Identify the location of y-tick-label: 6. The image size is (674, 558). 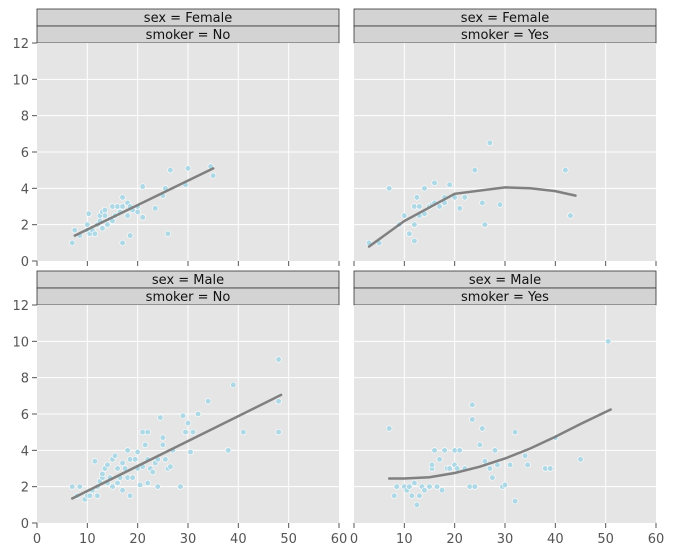
(25, 415).